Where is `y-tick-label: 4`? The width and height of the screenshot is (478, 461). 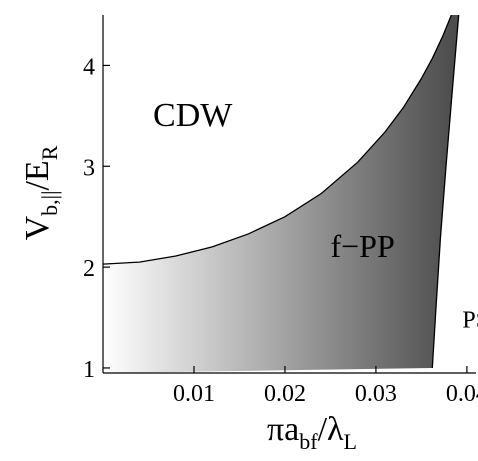
y-tick-label: 4 is located at coordinates (89, 67).